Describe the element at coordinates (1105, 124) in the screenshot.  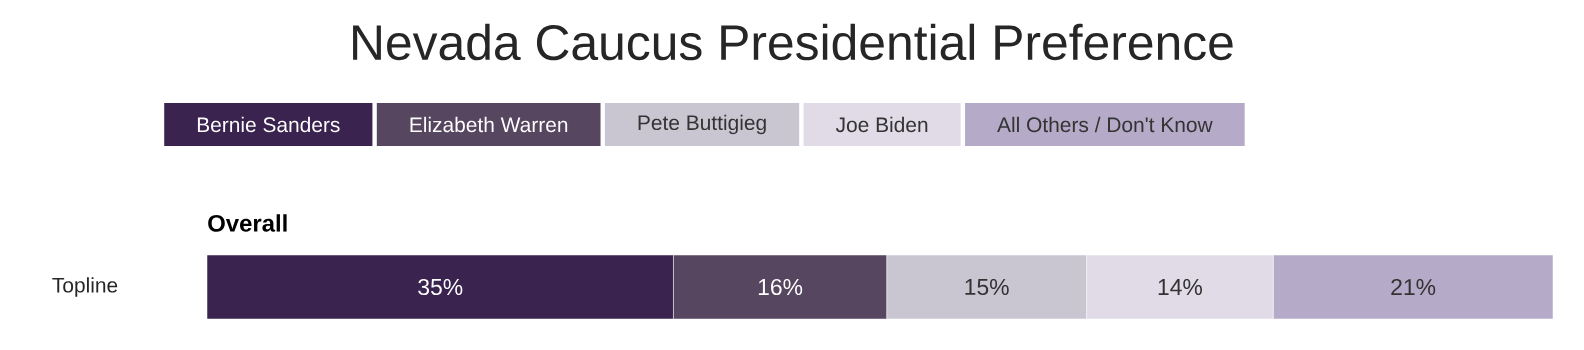
I see `text: All Others / Don't Know` at that location.